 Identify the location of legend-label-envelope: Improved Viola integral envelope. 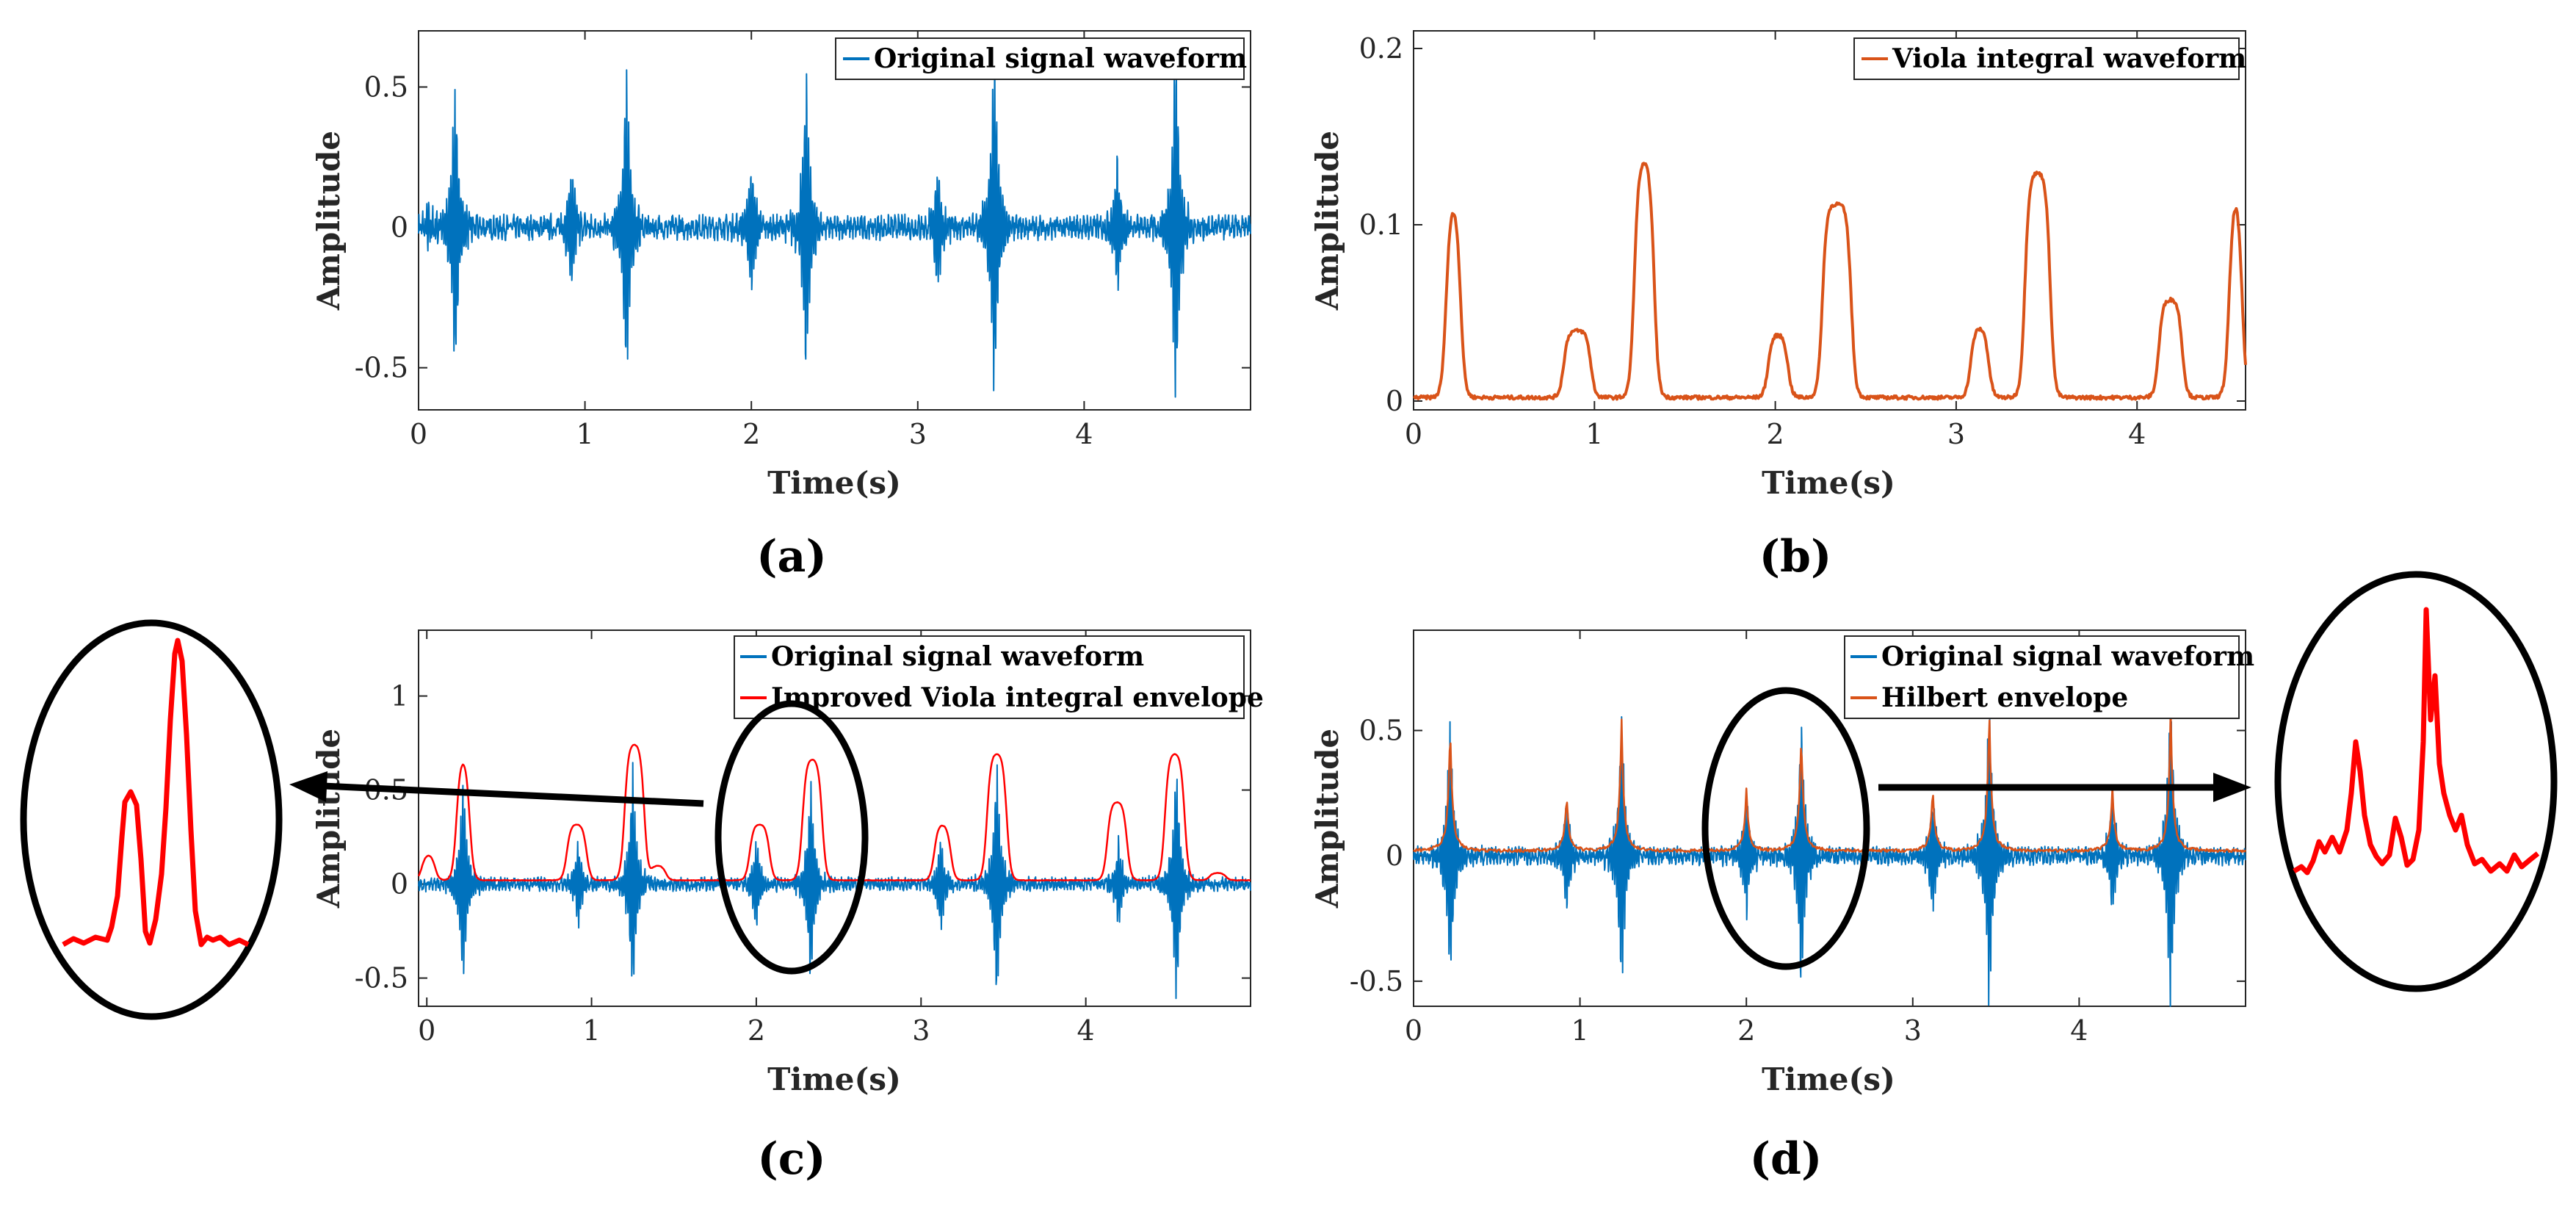
(1017, 697).